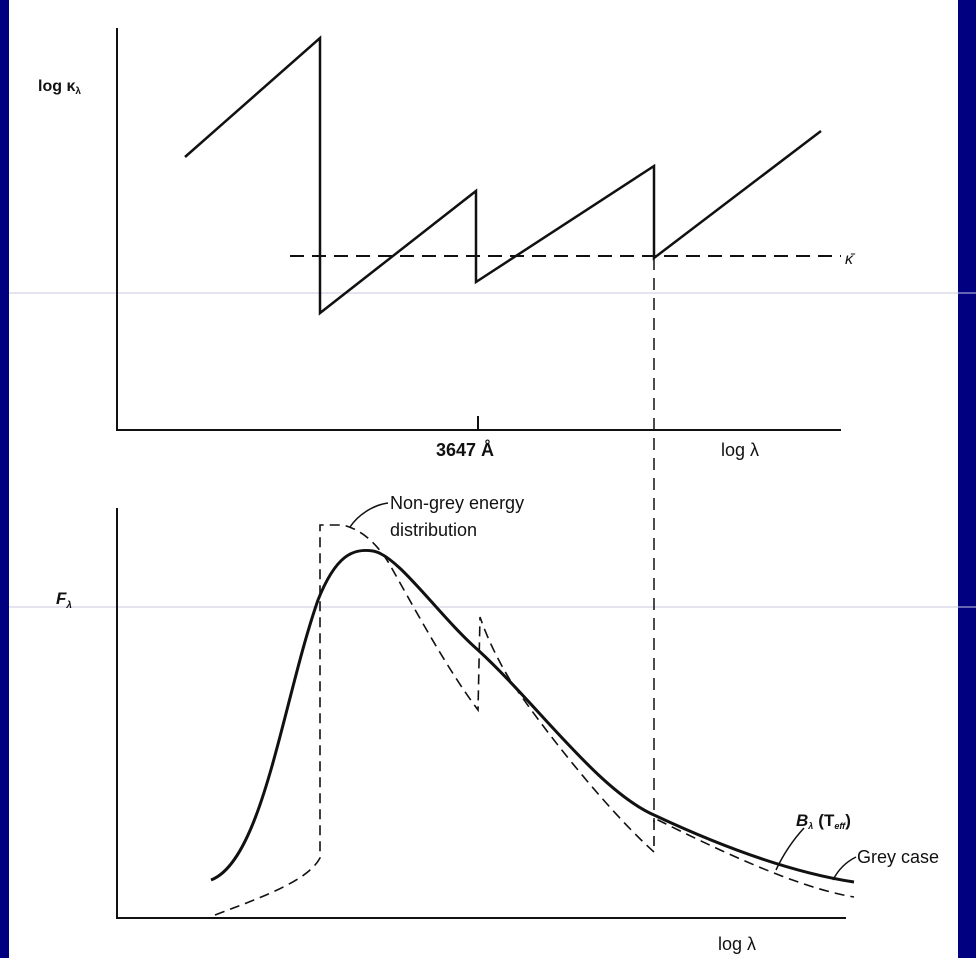  I want to click on kappa-mean-label: κ̄, so click(850, 259).